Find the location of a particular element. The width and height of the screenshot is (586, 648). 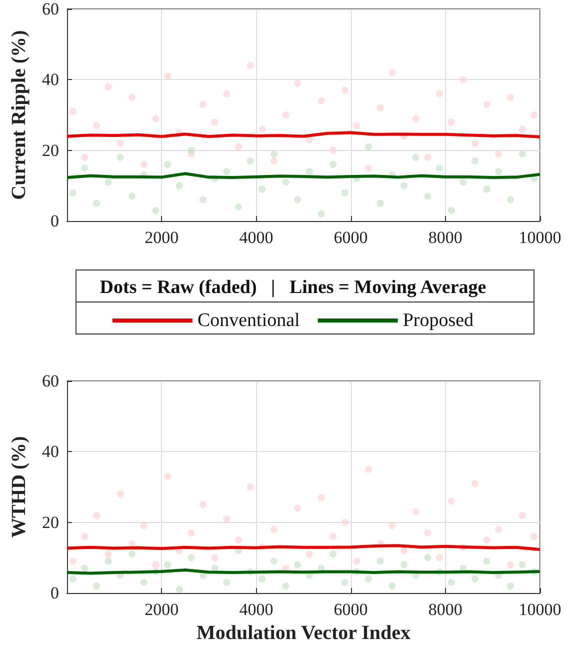

x-tick-label: 6000 is located at coordinates (351, 237).